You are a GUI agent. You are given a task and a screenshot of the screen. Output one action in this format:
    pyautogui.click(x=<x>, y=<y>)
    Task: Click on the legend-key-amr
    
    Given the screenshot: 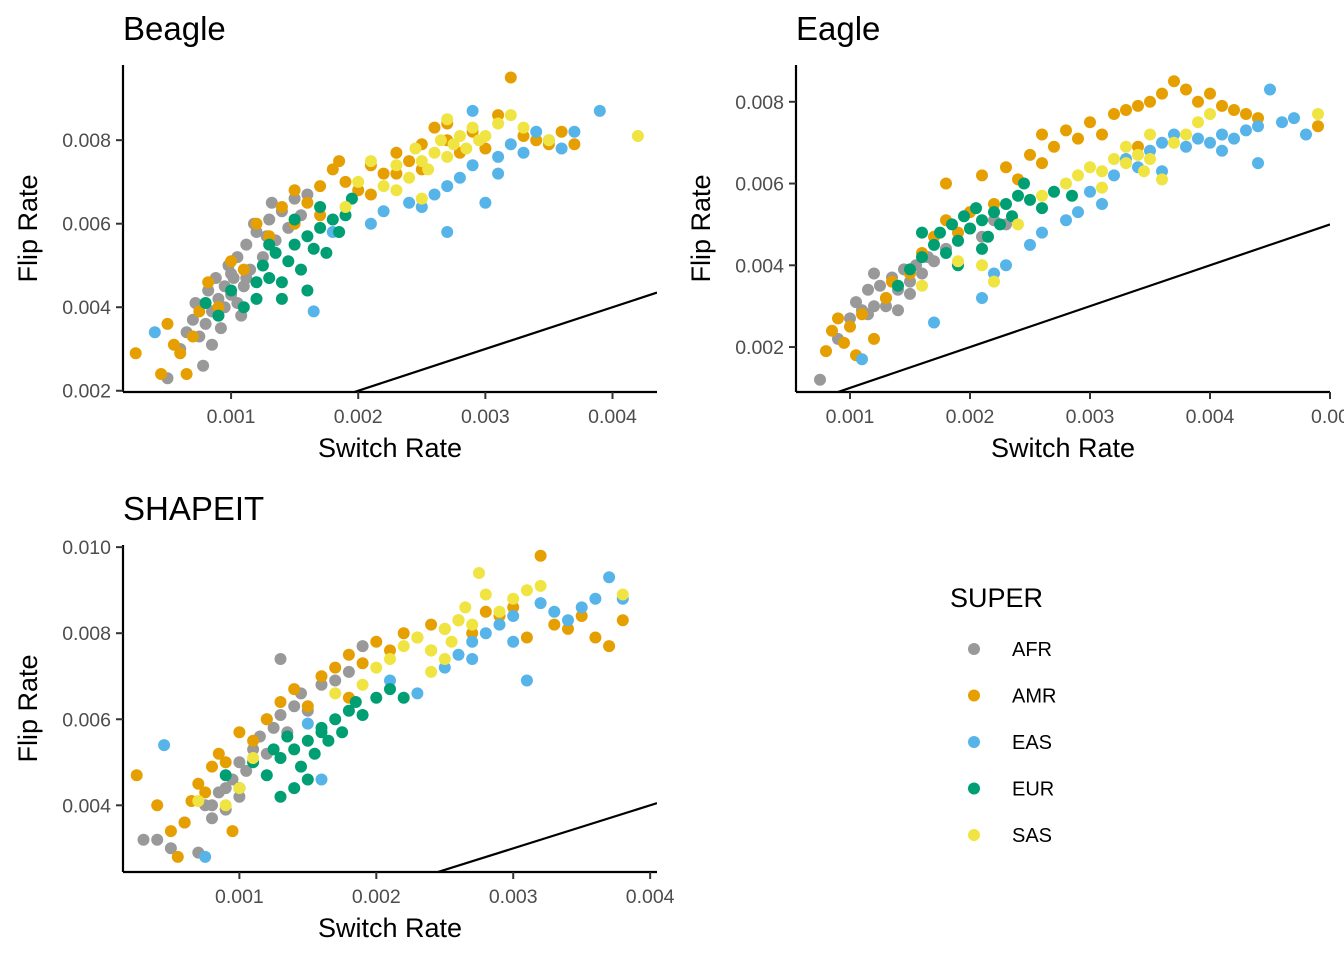 What is the action you would take?
    pyautogui.click(x=974, y=695)
    